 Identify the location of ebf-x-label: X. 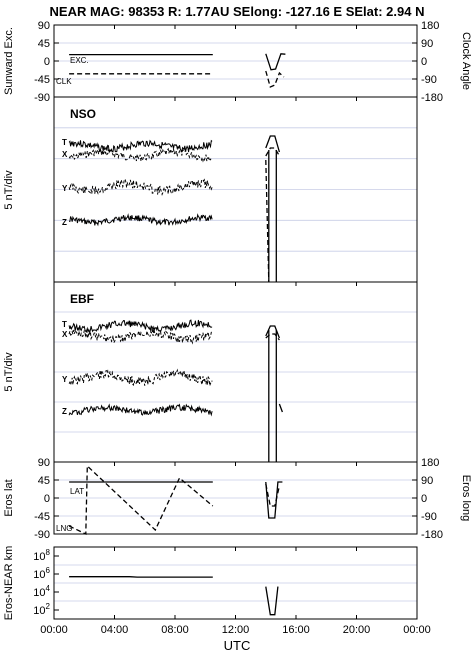
(65, 334).